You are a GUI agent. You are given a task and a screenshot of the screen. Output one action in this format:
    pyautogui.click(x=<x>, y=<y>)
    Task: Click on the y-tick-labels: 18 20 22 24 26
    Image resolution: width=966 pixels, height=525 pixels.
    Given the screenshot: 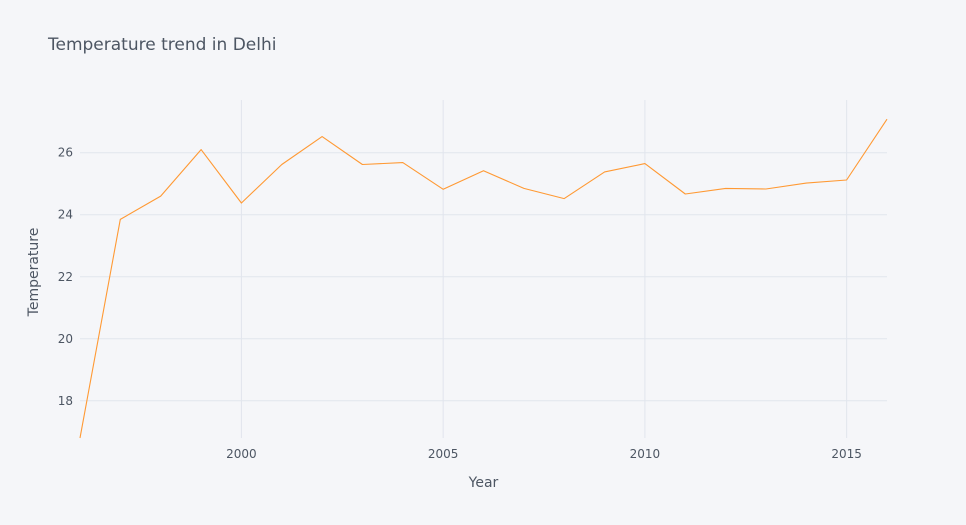 What is the action you would take?
    pyautogui.click(x=65, y=277)
    